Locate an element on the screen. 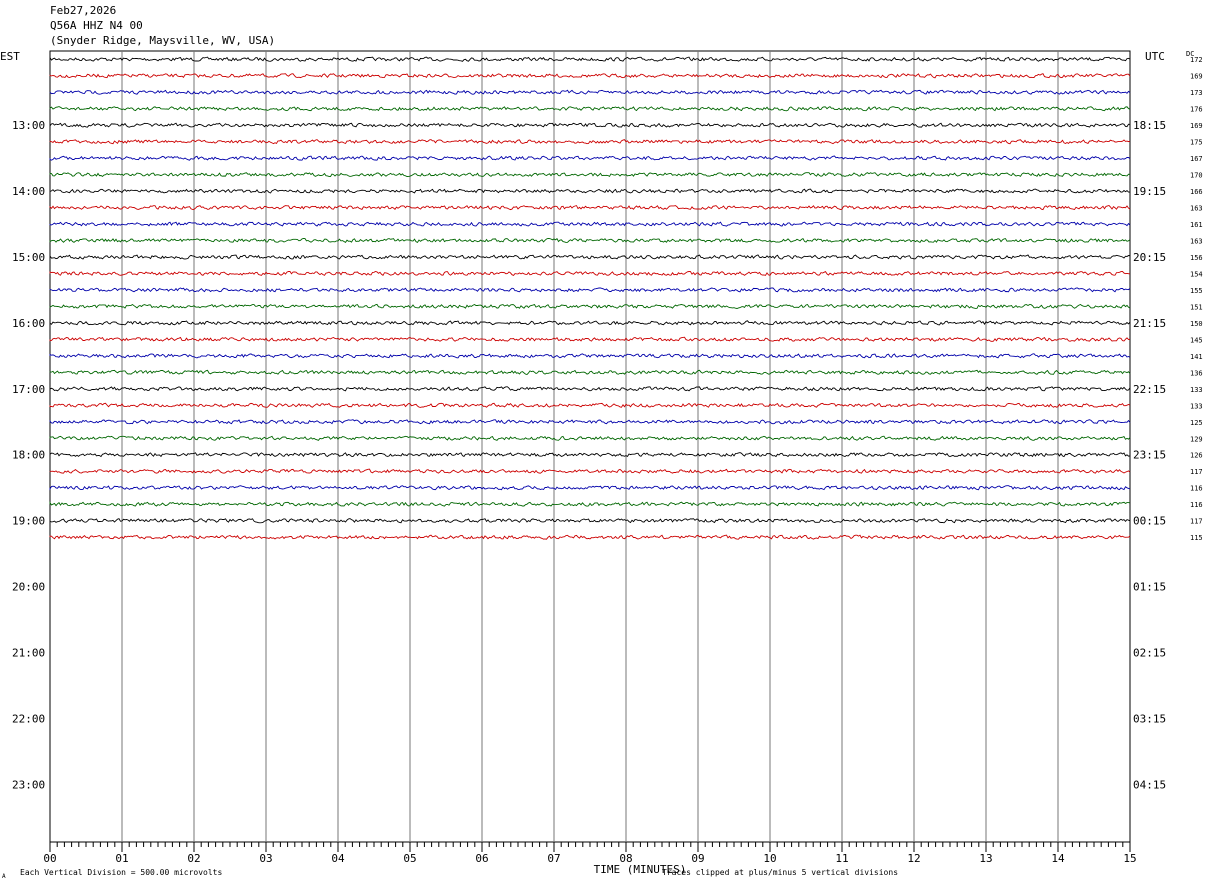 Image resolution: width=1210 pixels, height=886 pixels. x-tick-label: 11 is located at coordinates (841, 858).